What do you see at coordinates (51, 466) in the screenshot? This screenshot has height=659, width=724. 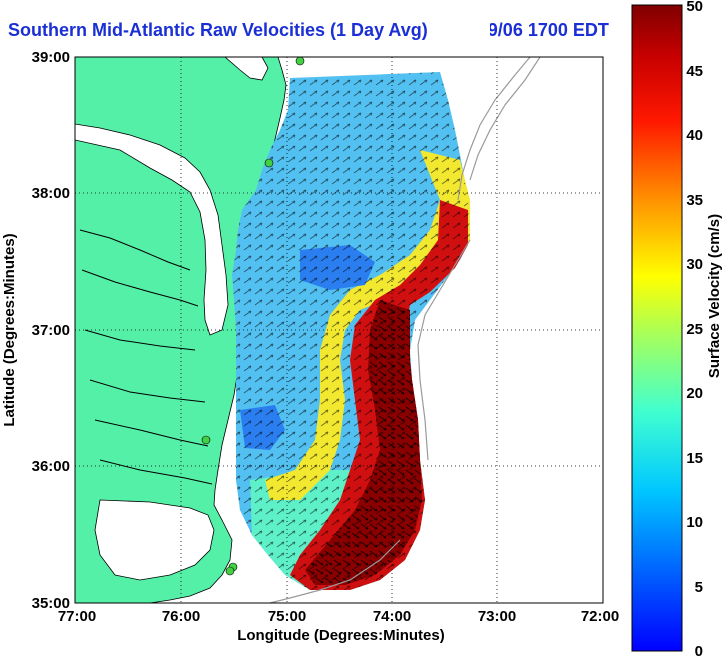 I see `lat-tick-label: 36:00` at bounding box center [51, 466].